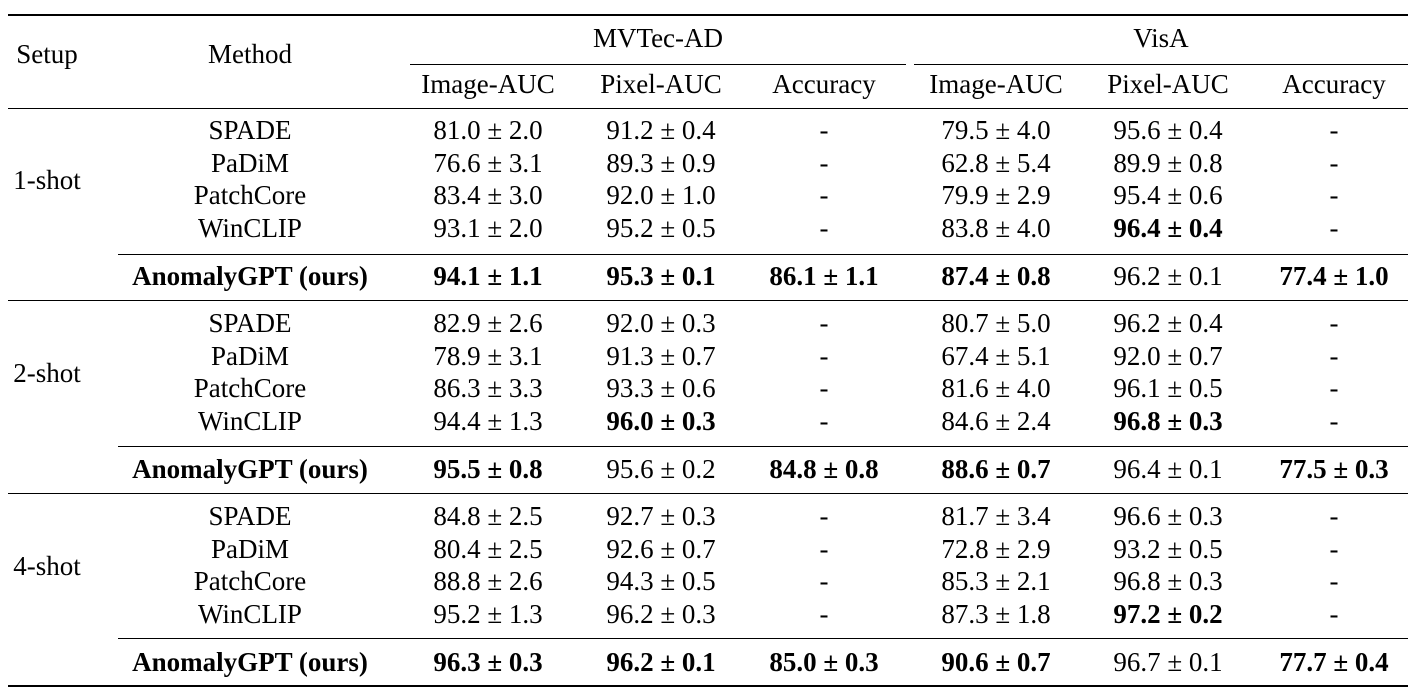 The image size is (1412, 699). What do you see at coordinates (1168, 662) in the screenshot?
I see `metric-value: 96.7 ± 0.1` at bounding box center [1168, 662].